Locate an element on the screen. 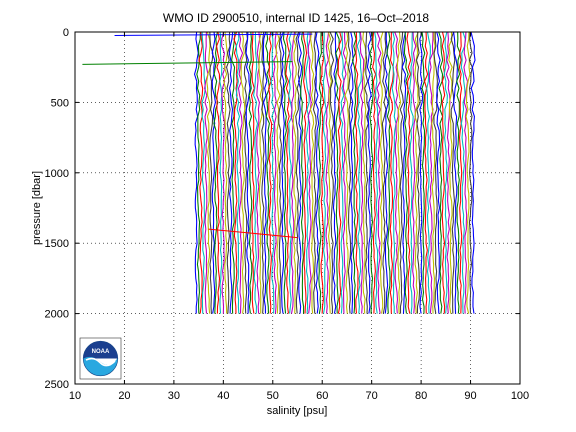  x-axis-label: salinity [psu] is located at coordinates (297, 411).